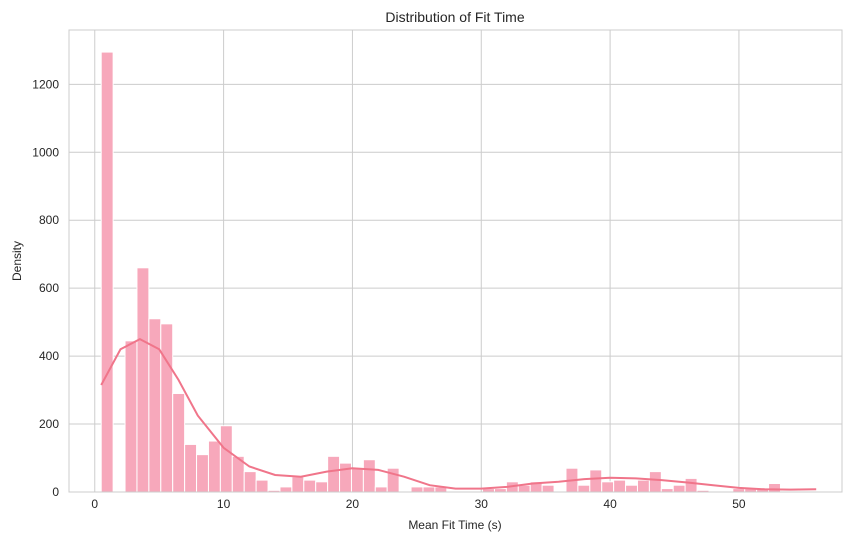  What do you see at coordinates (17, 261) in the screenshot?
I see `y-axis-label: Density` at bounding box center [17, 261].